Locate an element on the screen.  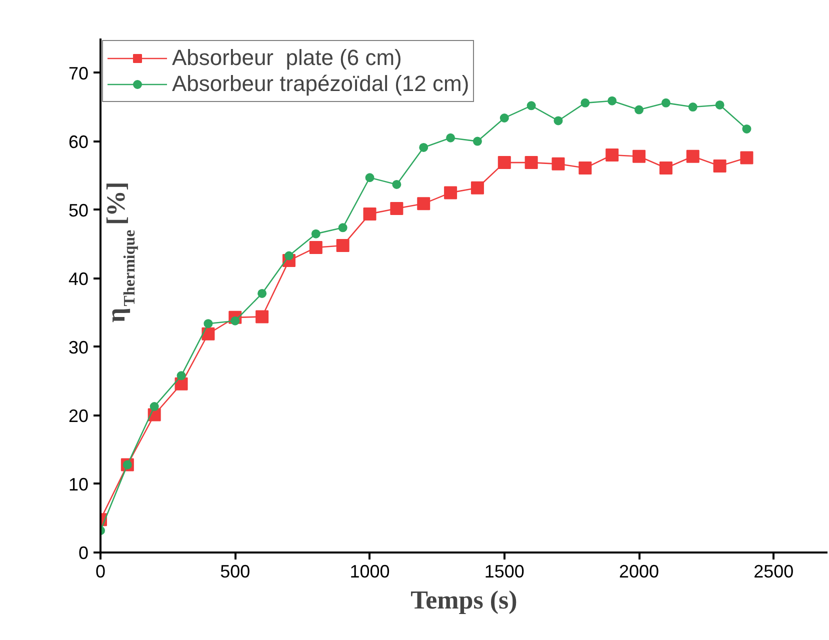
y-tick-label: 0 is located at coordinates (83, 553).